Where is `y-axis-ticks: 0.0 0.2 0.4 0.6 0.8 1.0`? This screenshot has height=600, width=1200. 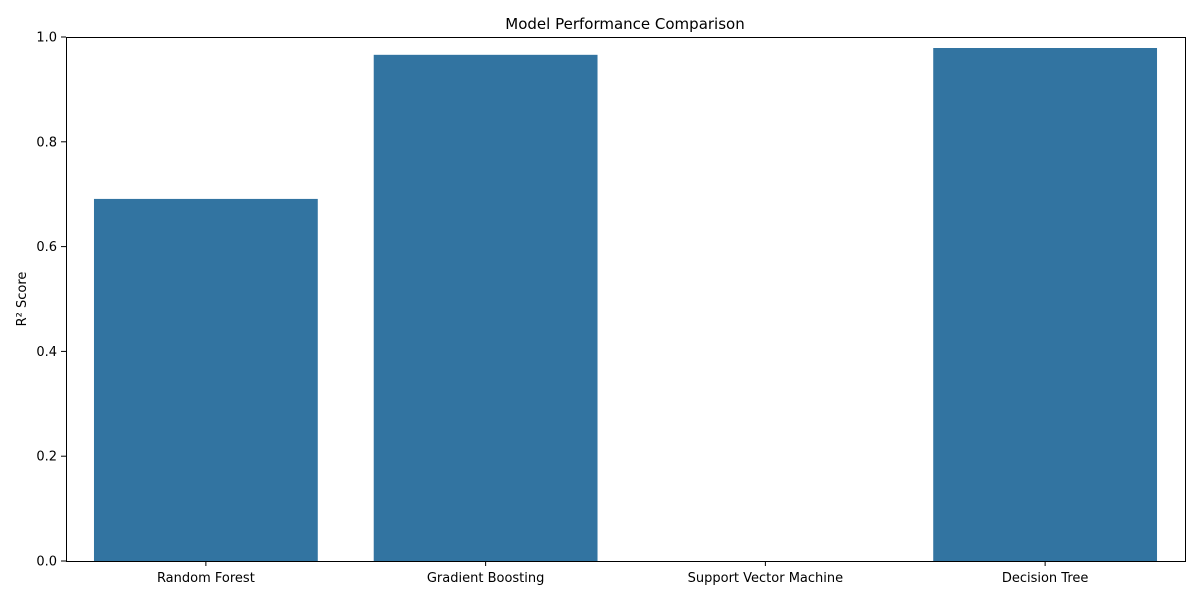 y-axis-ticks: 0.0 0.2 0.4 0.6 0.8 1.0 is located at coordinates (51, 300).